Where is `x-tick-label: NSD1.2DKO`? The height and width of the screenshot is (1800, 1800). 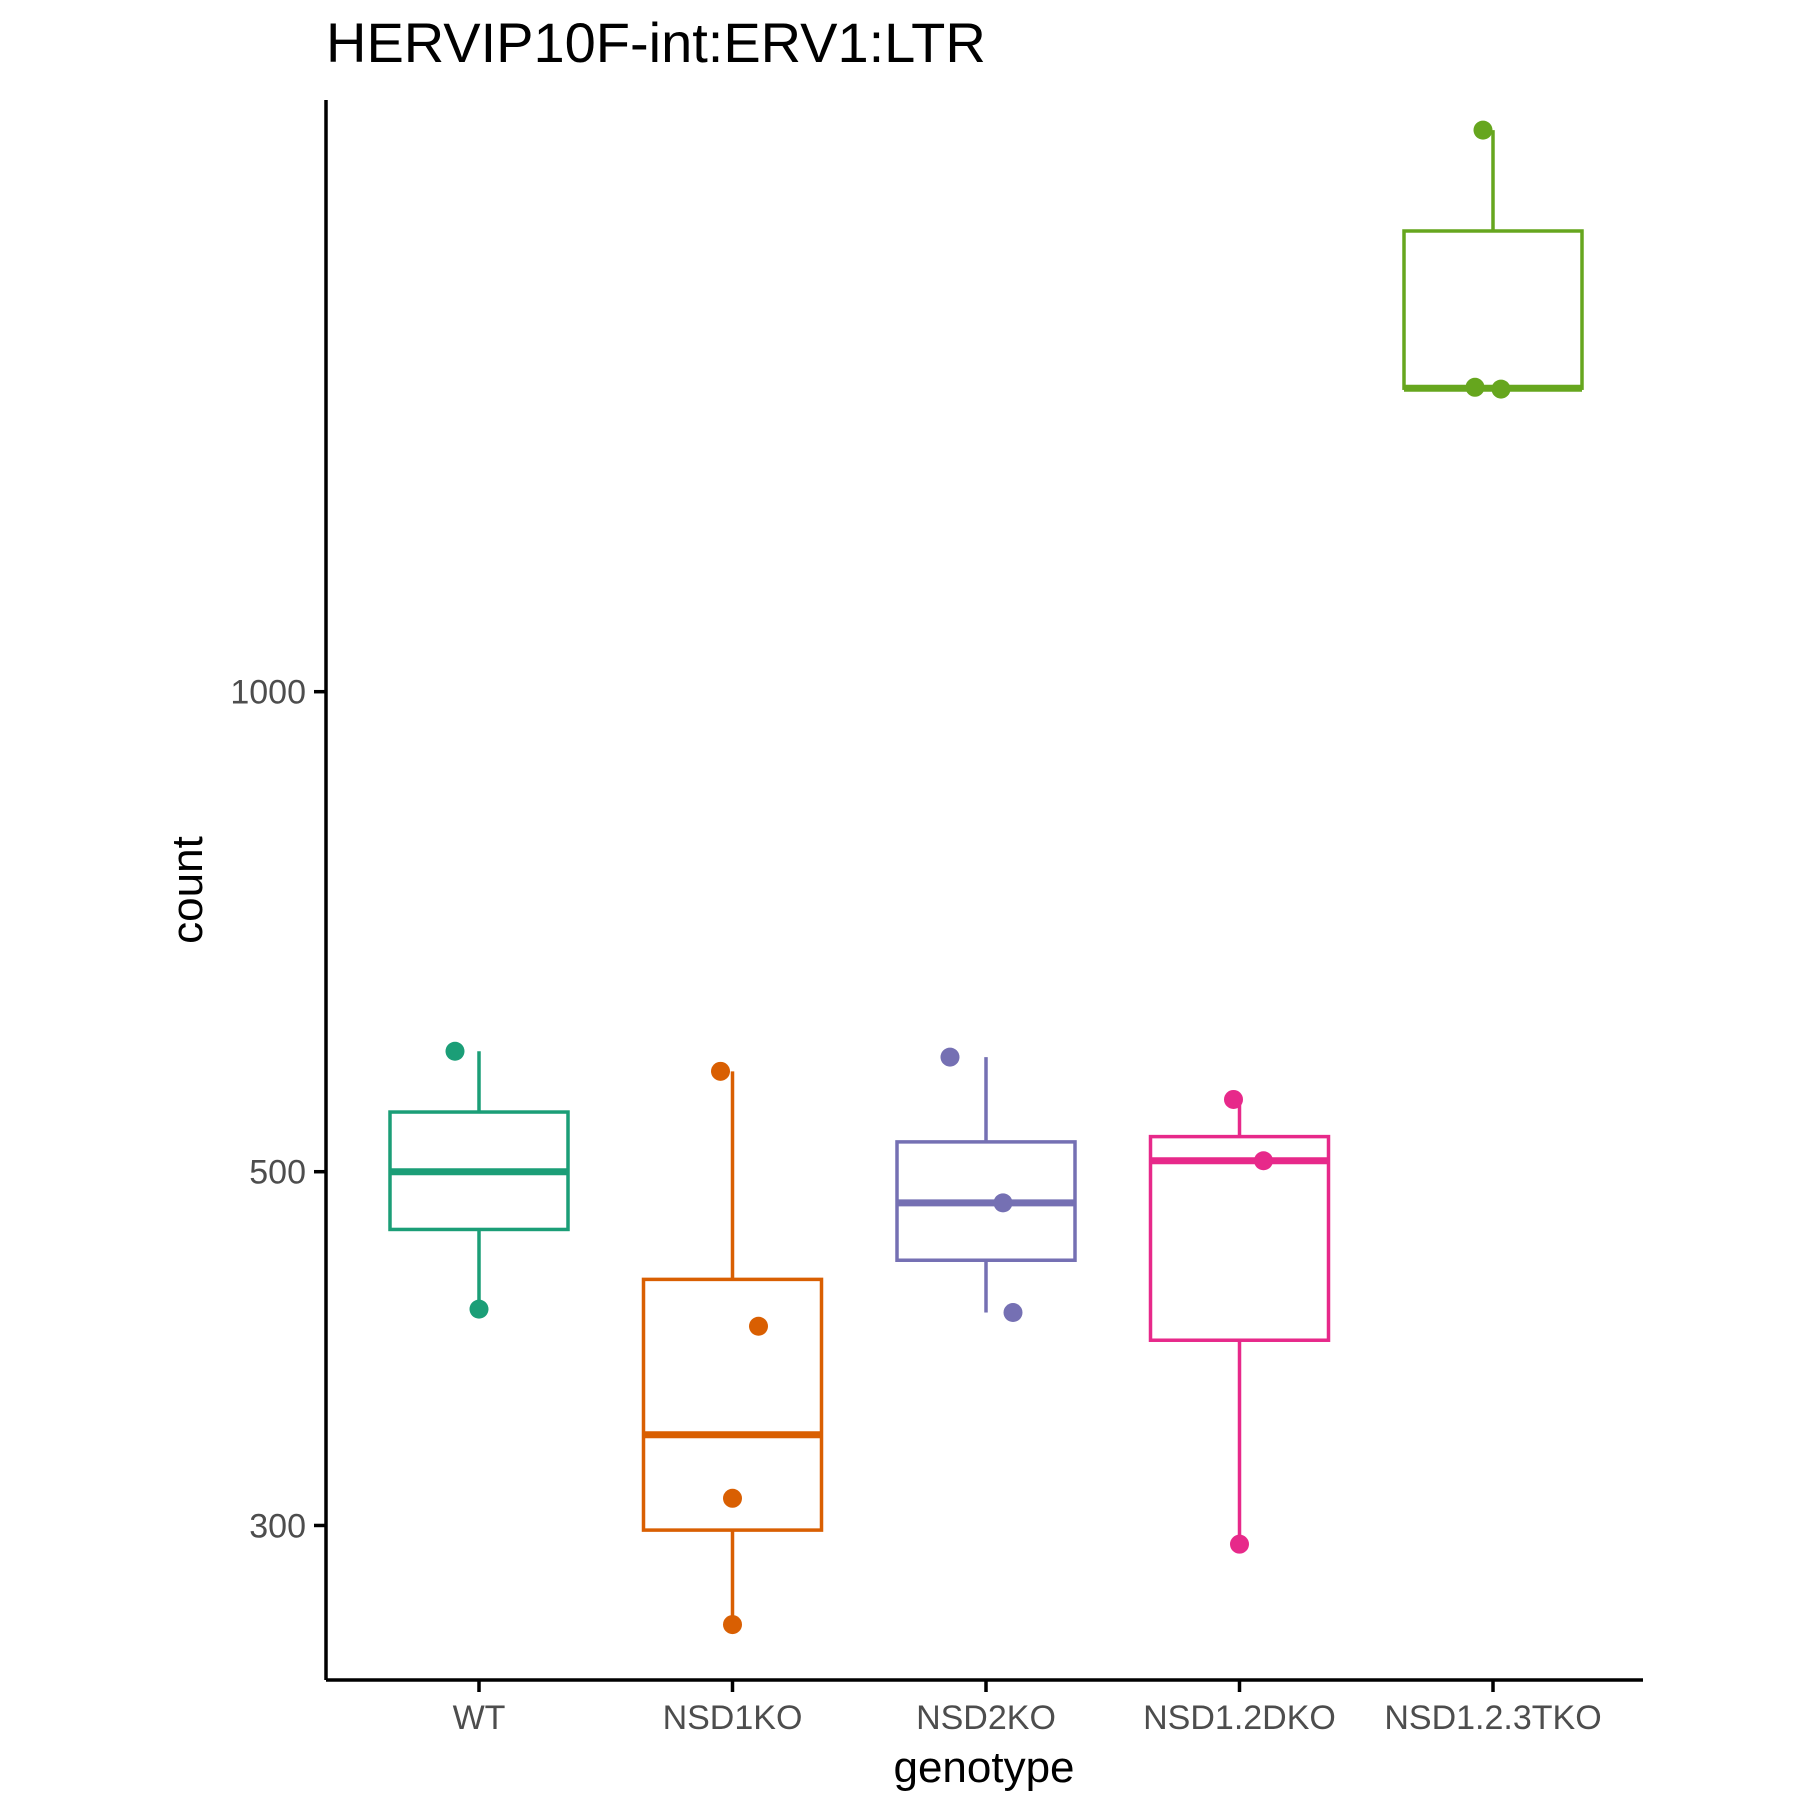 x-tick-label: NSD1.2DKO is located at coordinates (1239, 1718).